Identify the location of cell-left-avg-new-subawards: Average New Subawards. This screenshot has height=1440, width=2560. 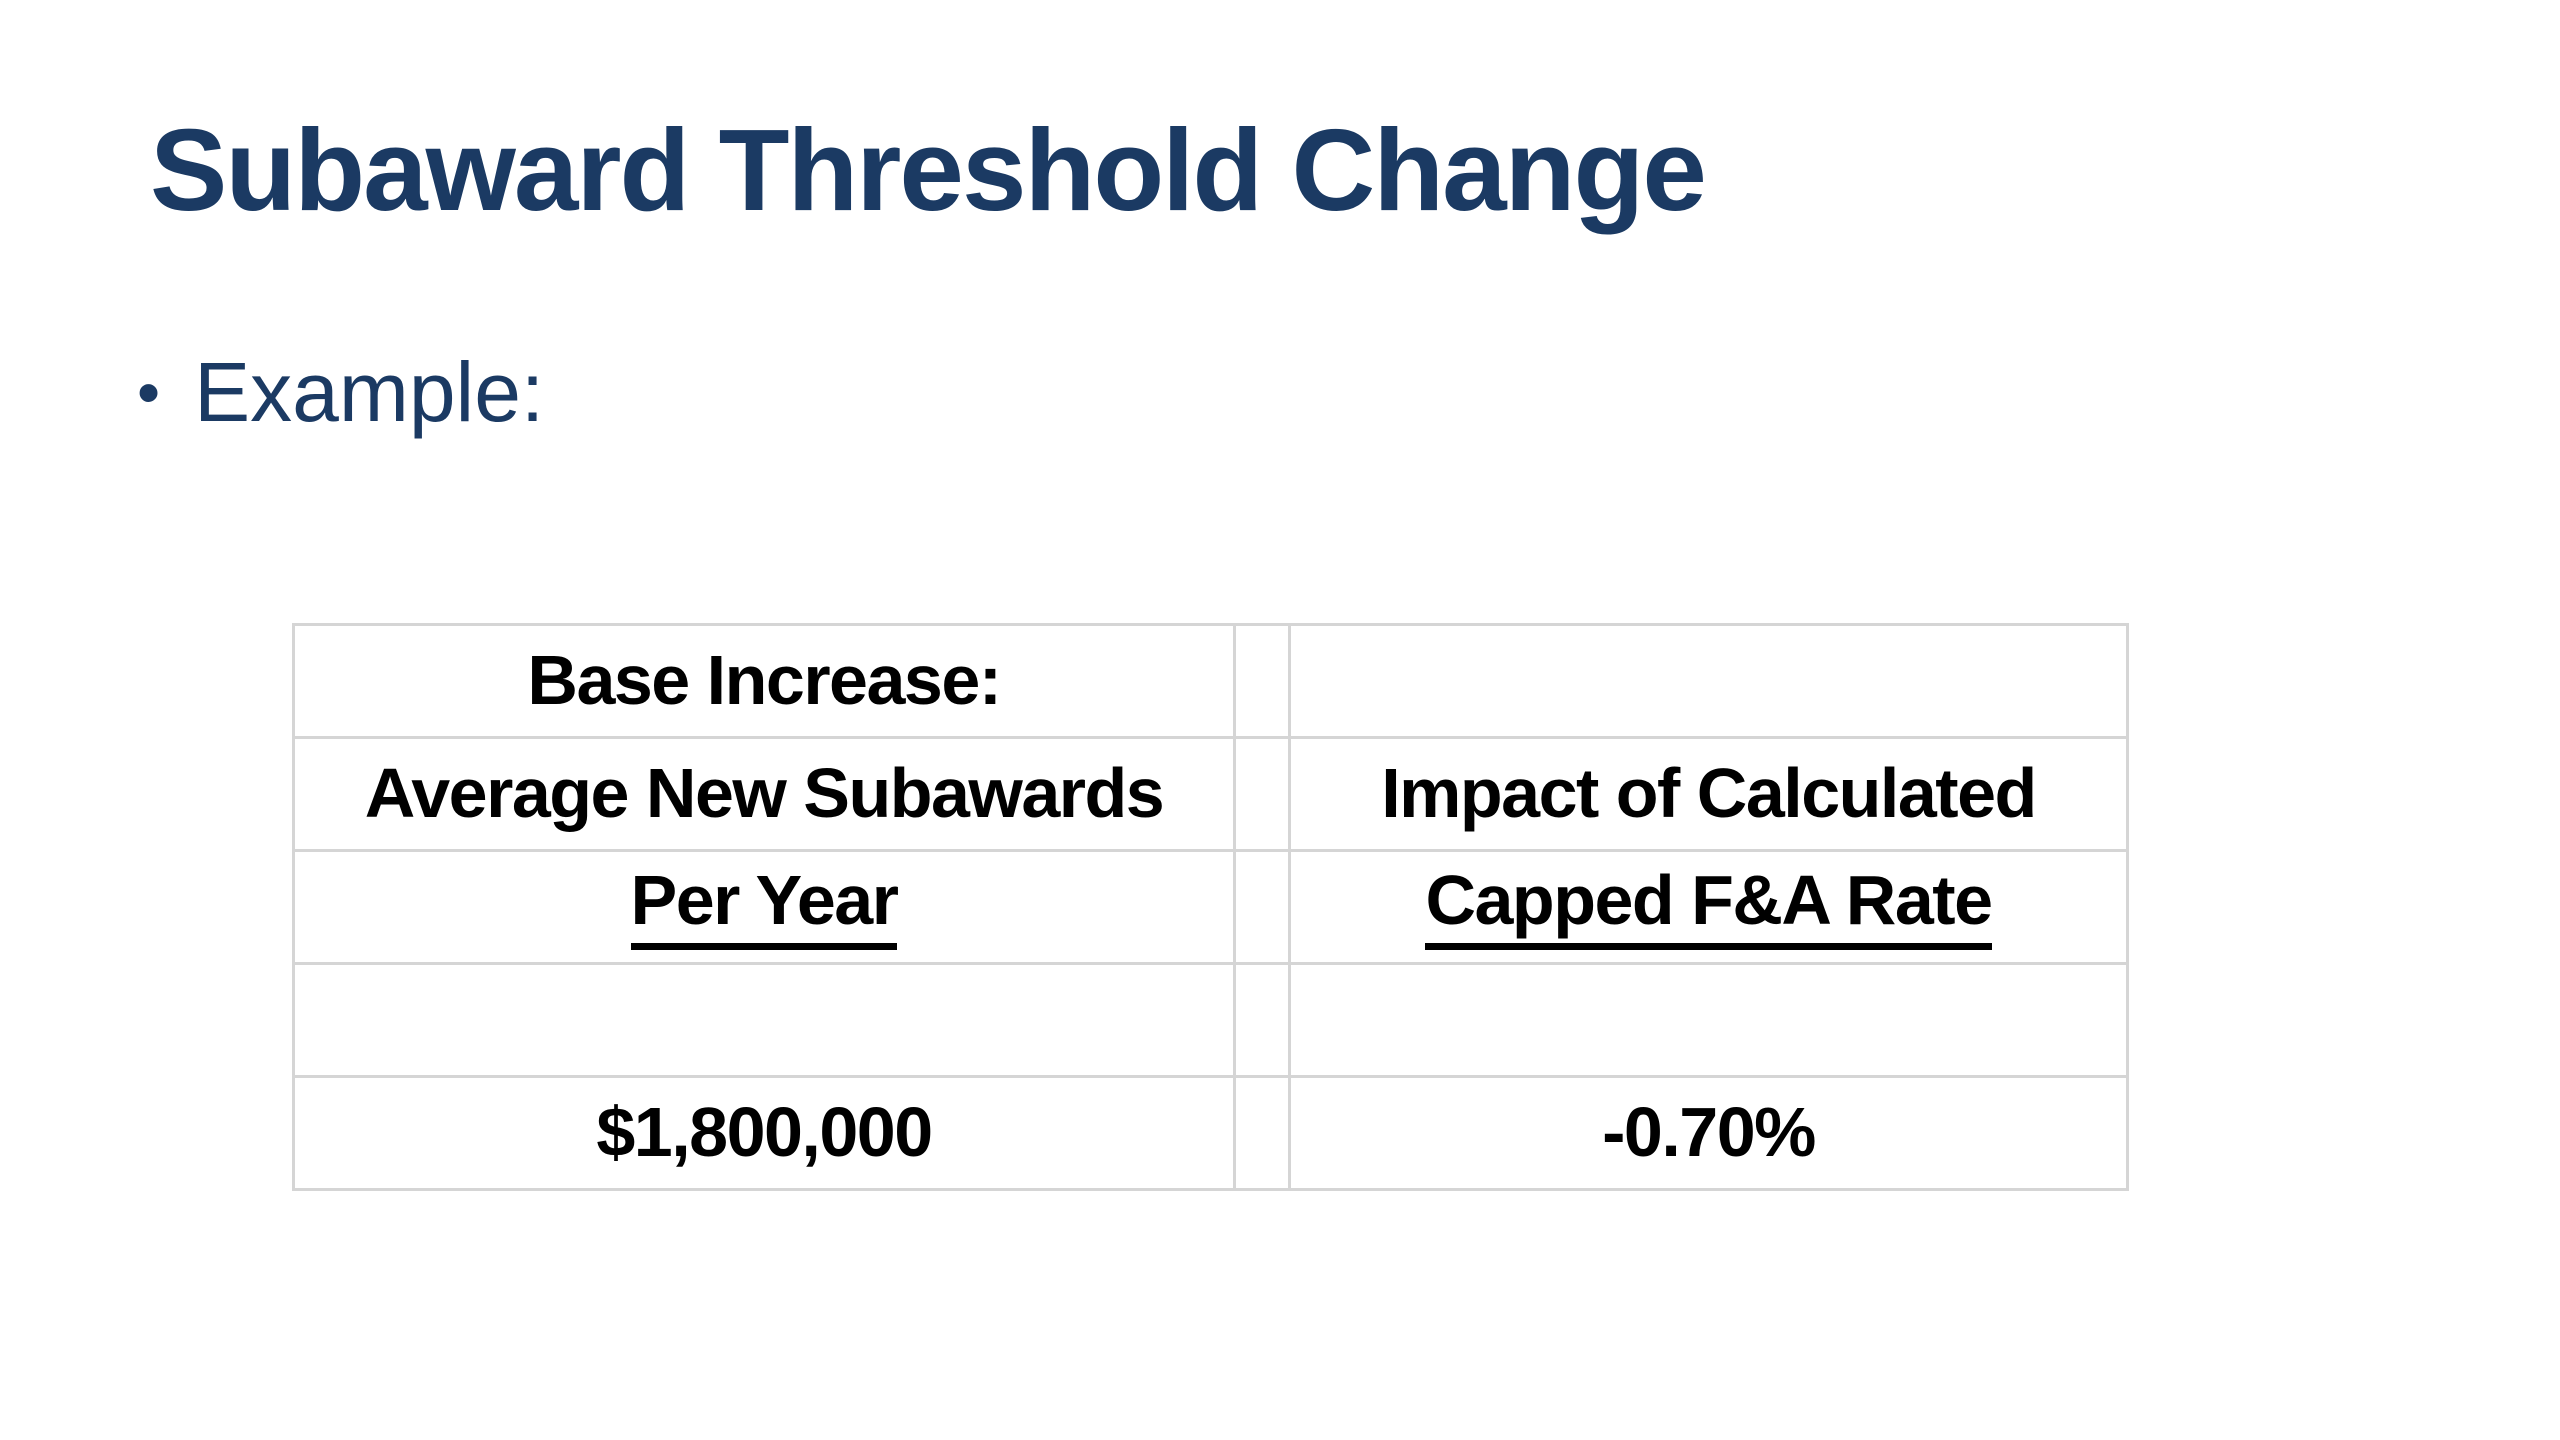
(764, 794).